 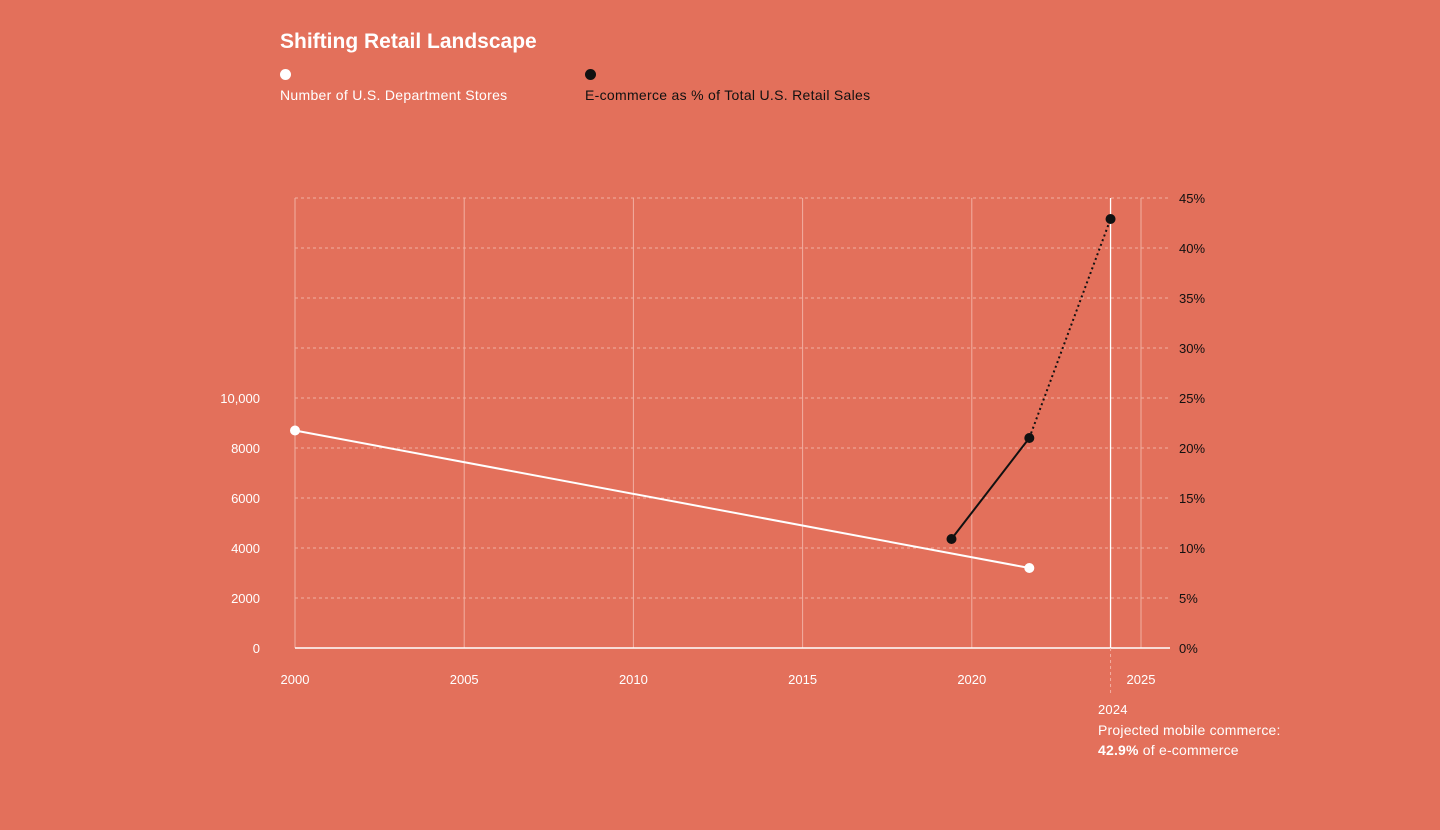 What do you see at coordinates (295, 679) in the screenshot?
I see `x-tick-label: 2000` at bounding box center [295, 679].